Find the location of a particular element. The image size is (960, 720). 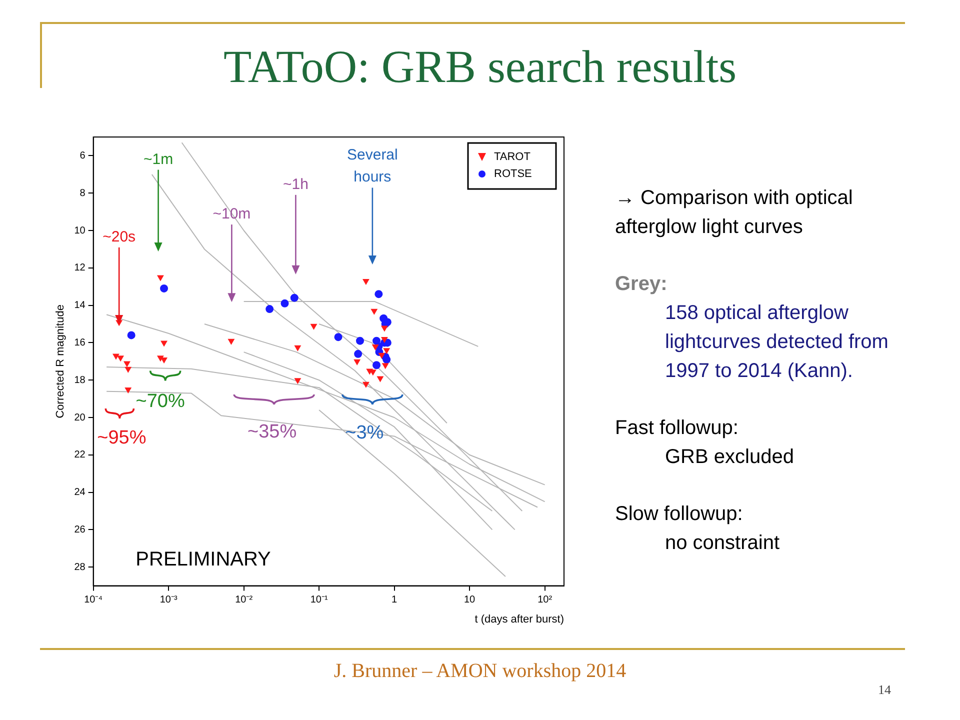

legend-label: TAROT is located at coordinates (512, 157).